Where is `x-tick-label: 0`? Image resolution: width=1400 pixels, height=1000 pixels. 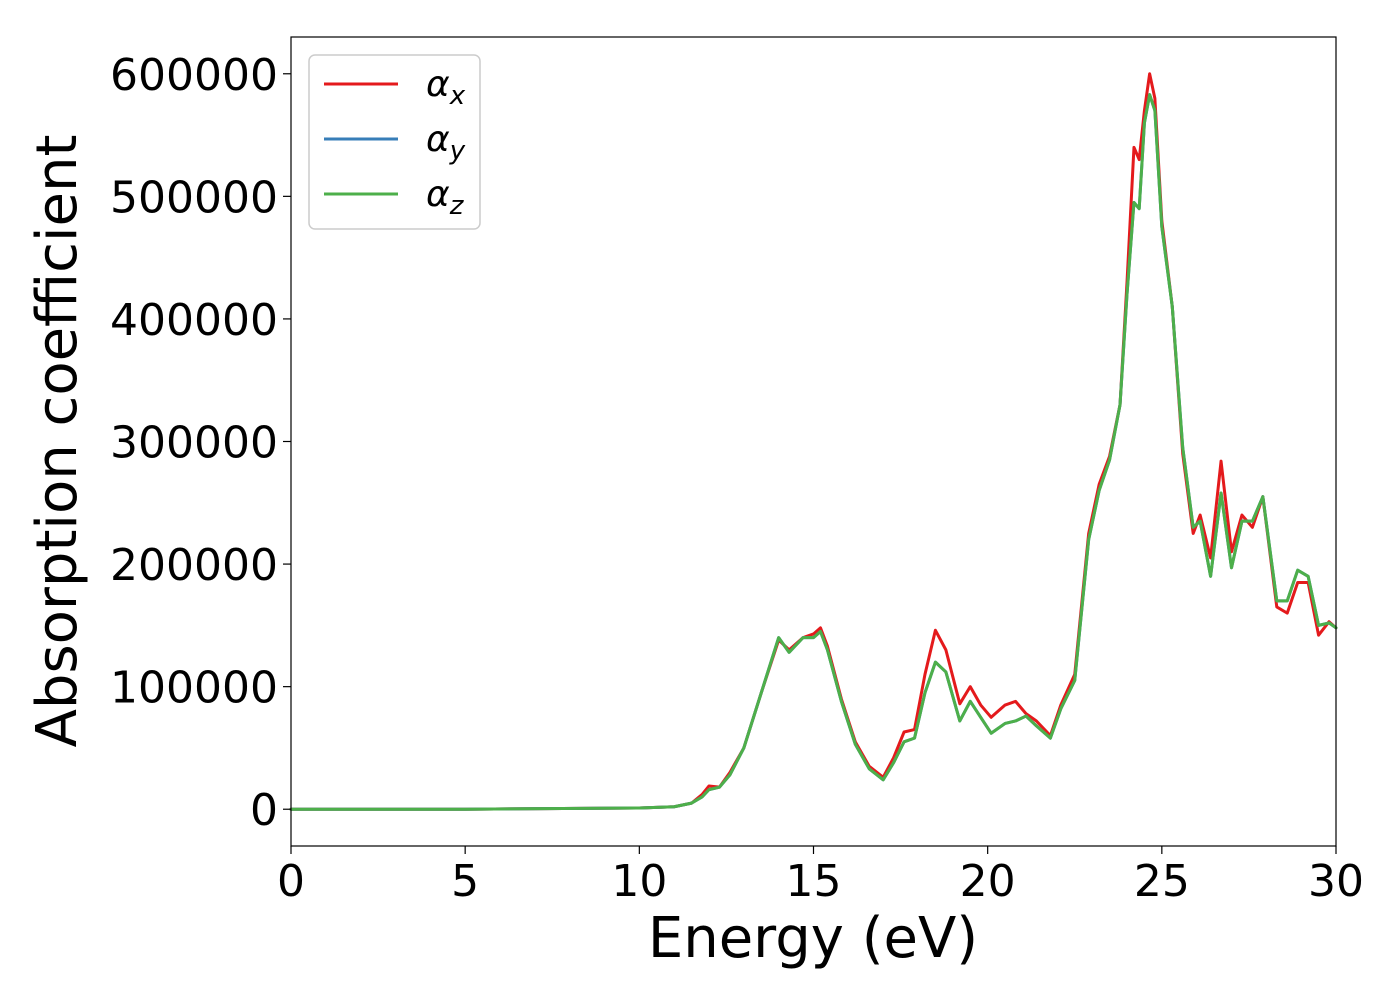
x-tick-label: 0 is located at coordinates (291, 881).